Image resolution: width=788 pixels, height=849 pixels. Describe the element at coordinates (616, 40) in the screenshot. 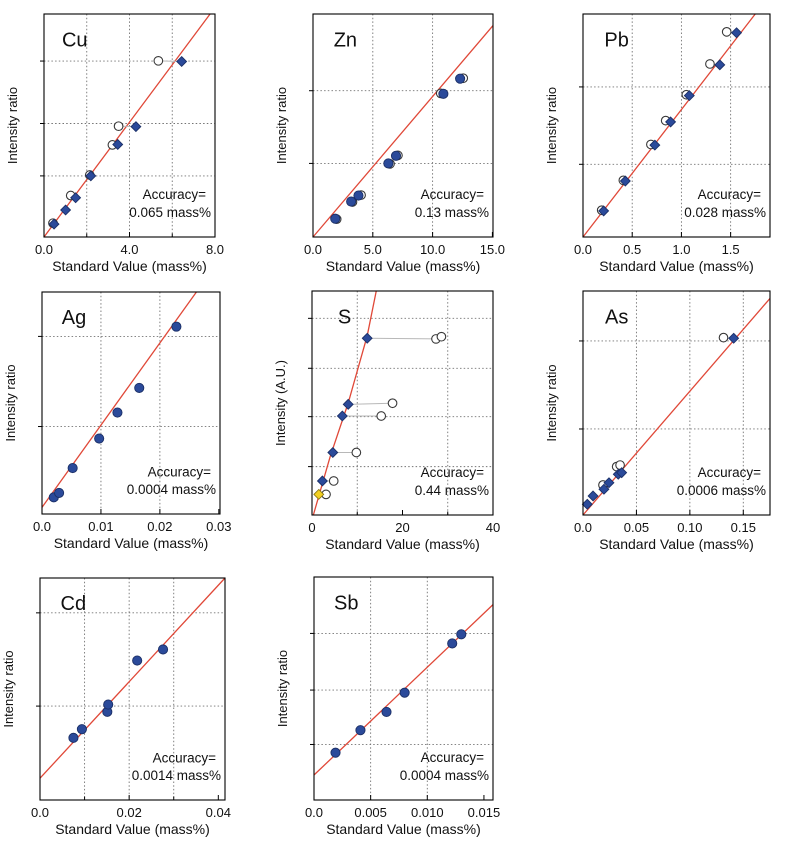

I see `plot-title: Pb` at that location.